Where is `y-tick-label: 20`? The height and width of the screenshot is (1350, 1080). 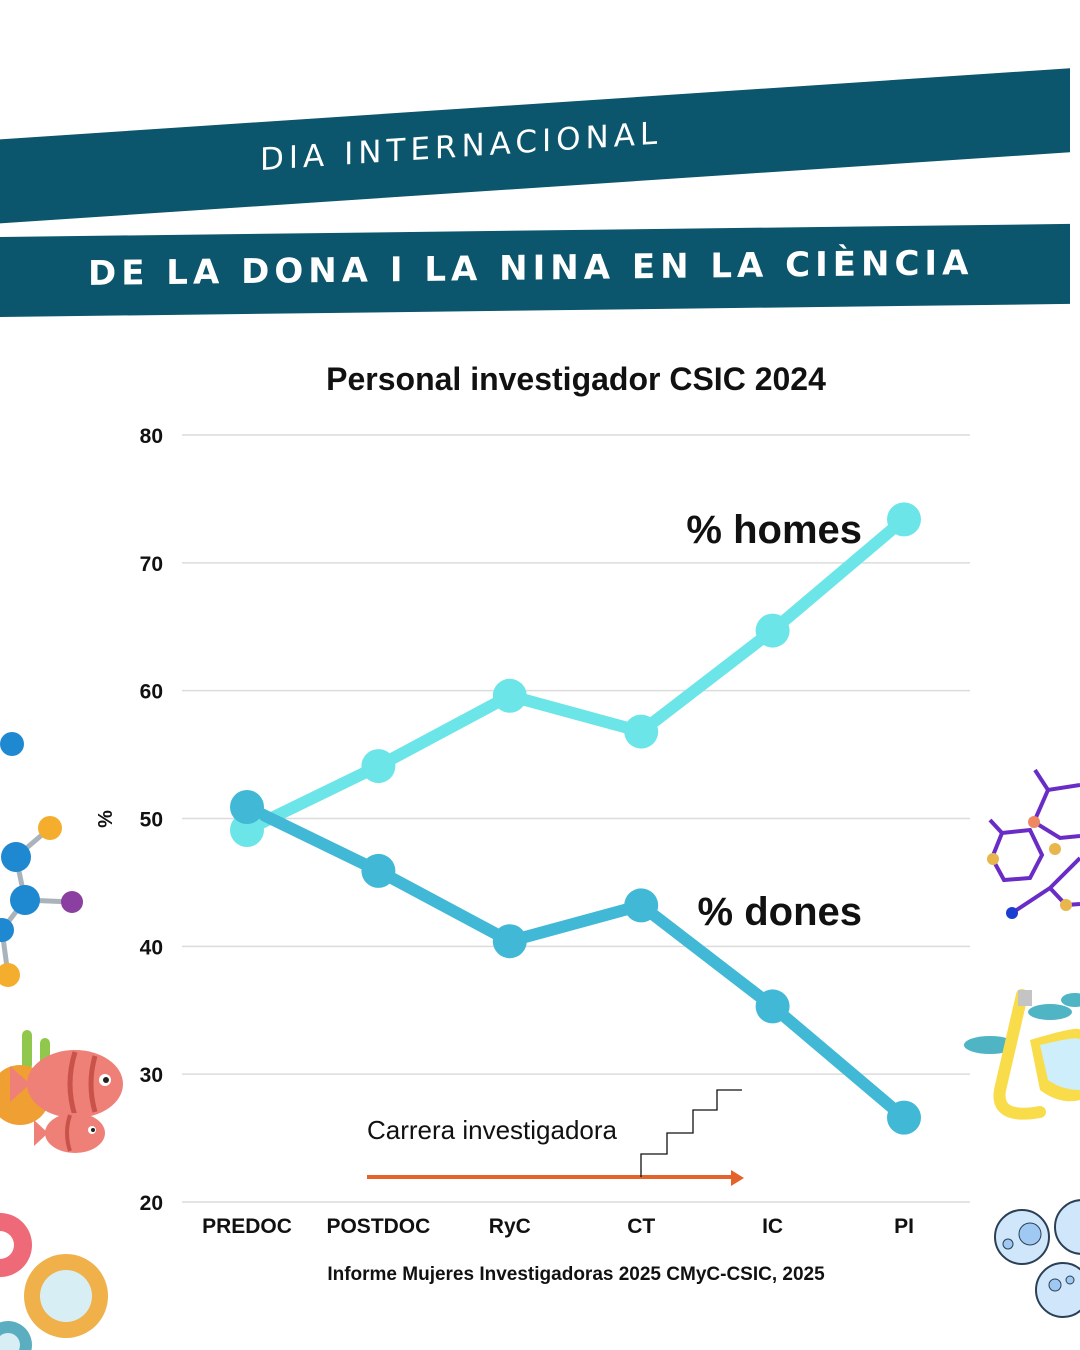 y-tick-label: 20 is located at coordinates (151, 1203).